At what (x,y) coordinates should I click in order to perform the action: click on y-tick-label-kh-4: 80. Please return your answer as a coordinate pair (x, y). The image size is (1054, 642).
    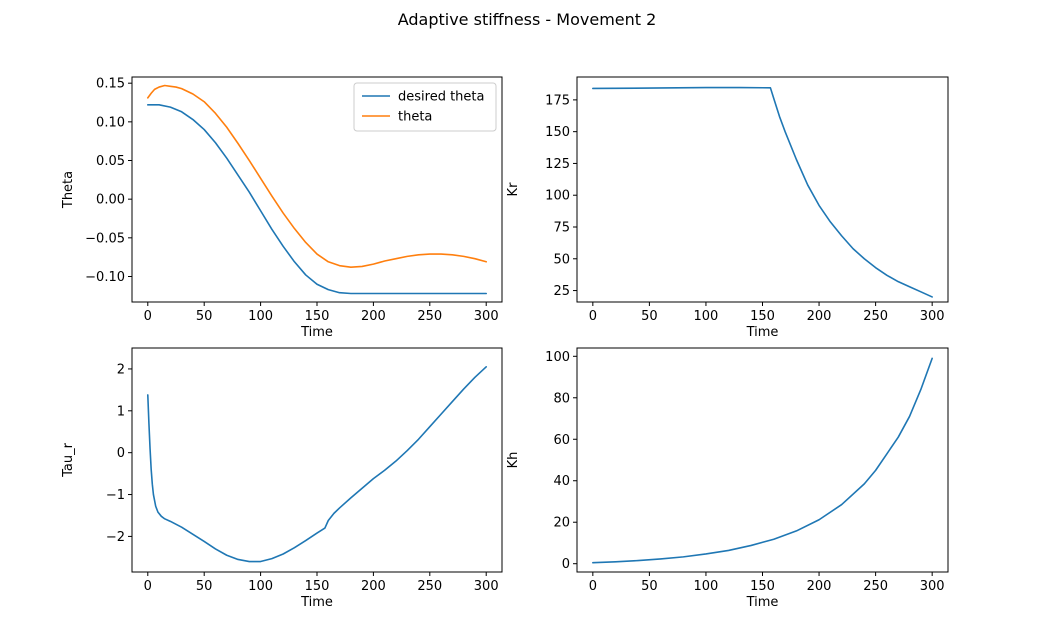
    Looking at the image, I should click on (561, 398).